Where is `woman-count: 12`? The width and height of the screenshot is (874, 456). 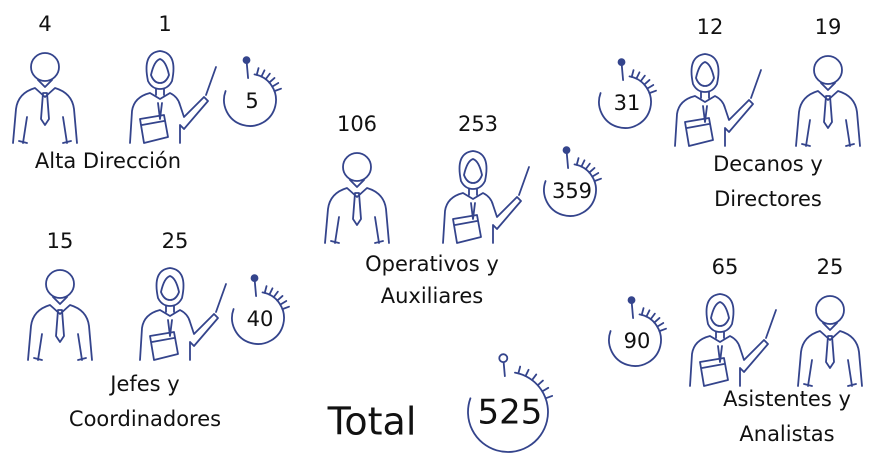
woman-count: 12 is located at coordinates (710, 27).